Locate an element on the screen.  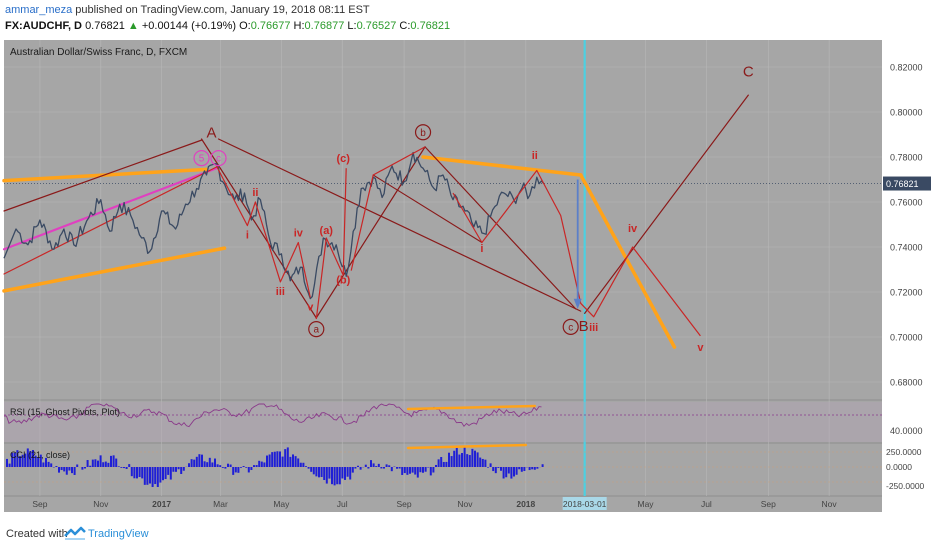
x-tick-label: Jul is located at coordinates (706, 504).